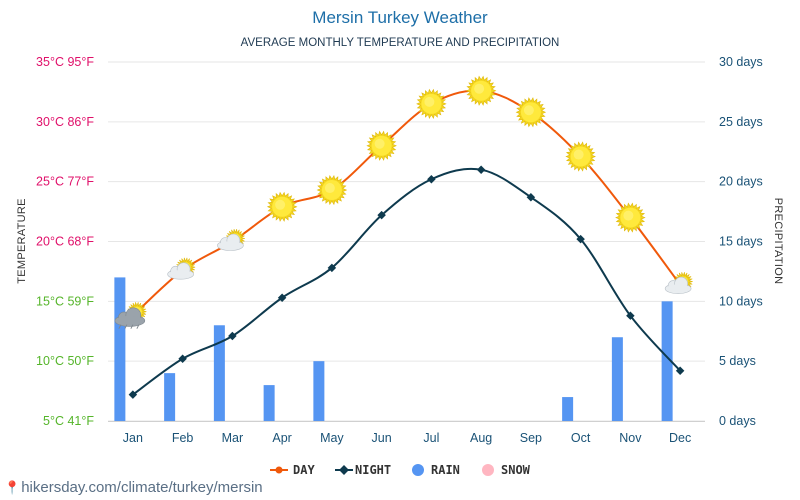 Image resolution: width=800 pixels, height=500 pixels. Describe the element at coordinates (68, 421) in the screenshot. I see `y-tick-label-left: 5°C 41°F` at that location.